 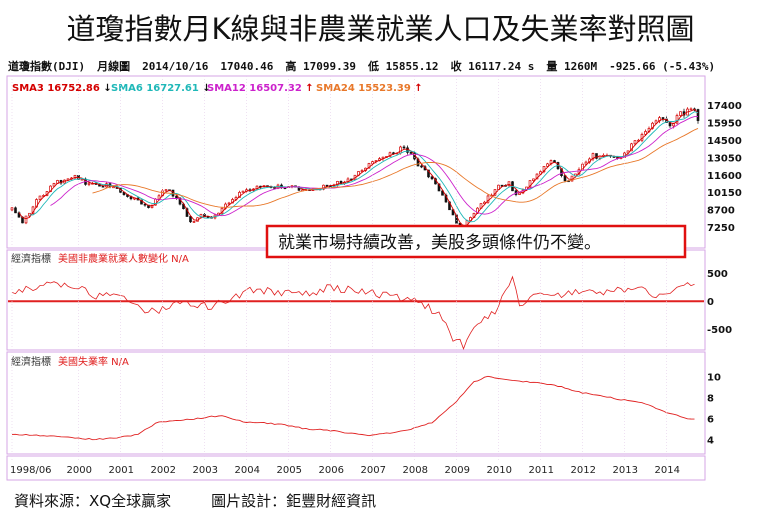 What do you see at coordinates (710, 441) in the screenshot?
I see `unemployment-y-tick: 4` at bounding box center [710, 441].